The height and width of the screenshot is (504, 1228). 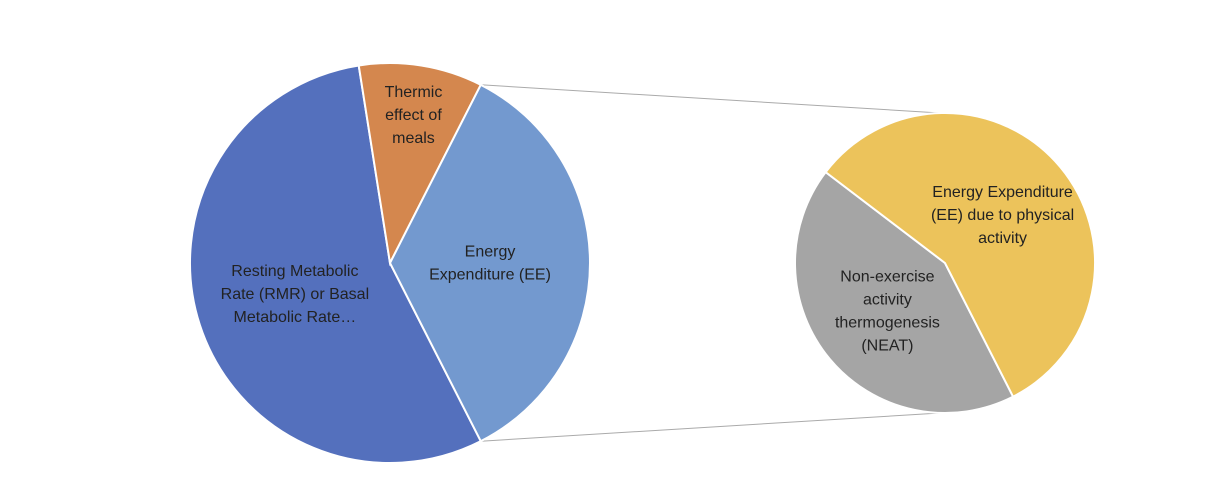 What do you see at coordinates (887, 312) in the screenshot?
I see `slice-label: Non-exercise activity thermogenesis (NEAT)` at bounding box center [887, 312].